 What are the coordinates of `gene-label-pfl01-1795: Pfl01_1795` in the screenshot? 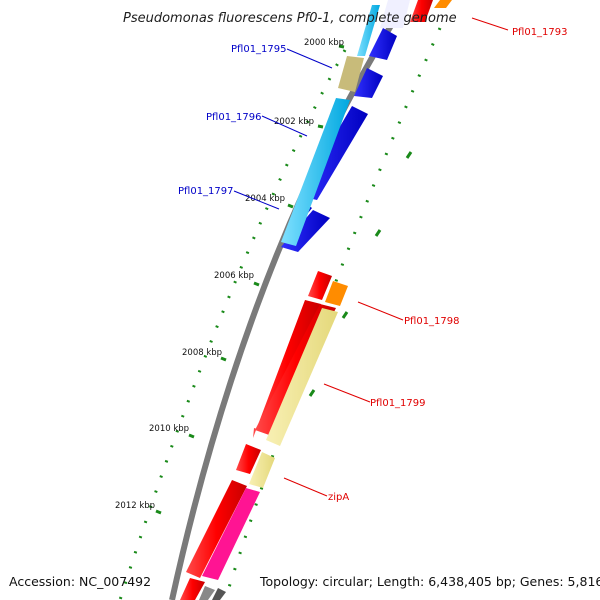 It's located at (259, 49).